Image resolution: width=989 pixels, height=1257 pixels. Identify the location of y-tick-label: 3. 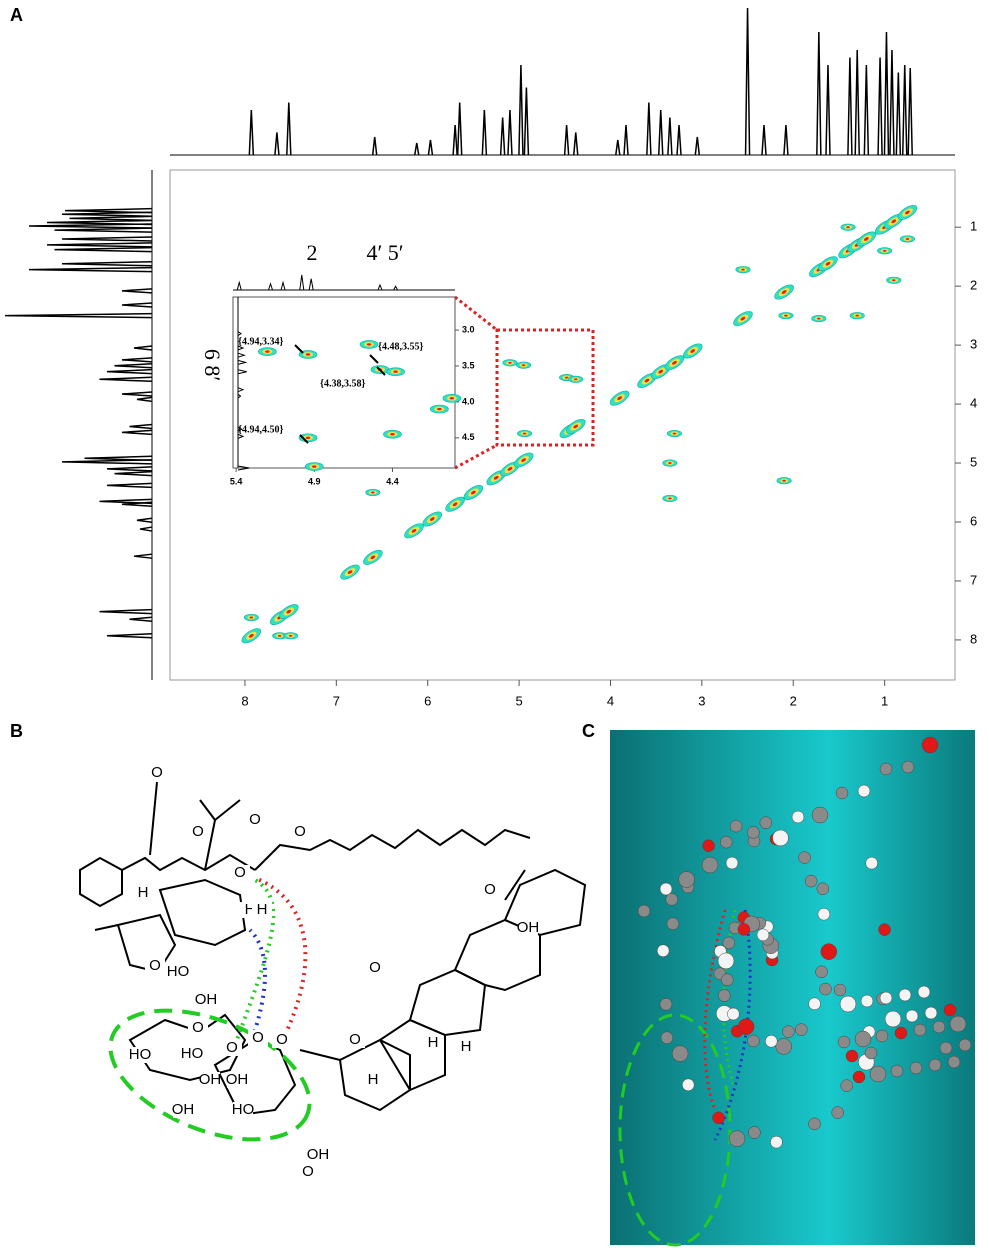
(973, 344).